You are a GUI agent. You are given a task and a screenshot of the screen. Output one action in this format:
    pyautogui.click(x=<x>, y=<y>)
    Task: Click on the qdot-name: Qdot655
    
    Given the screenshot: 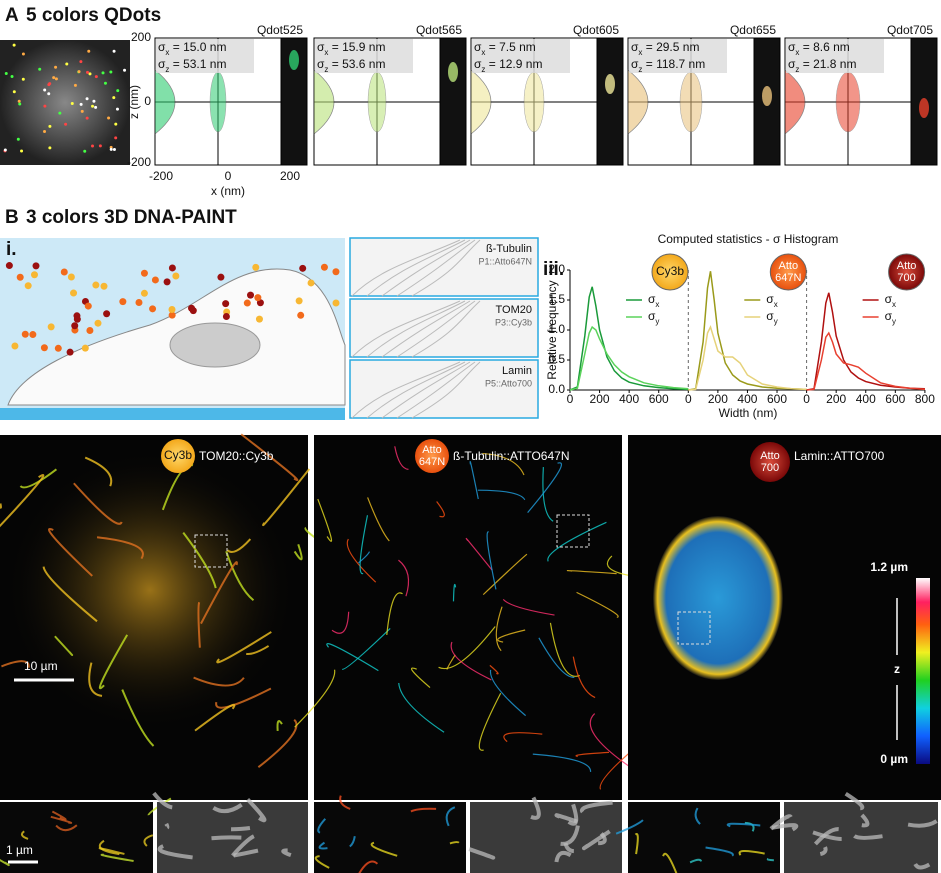 What is the action you would take?
    pyautogui.click(x=753, y=30)
    